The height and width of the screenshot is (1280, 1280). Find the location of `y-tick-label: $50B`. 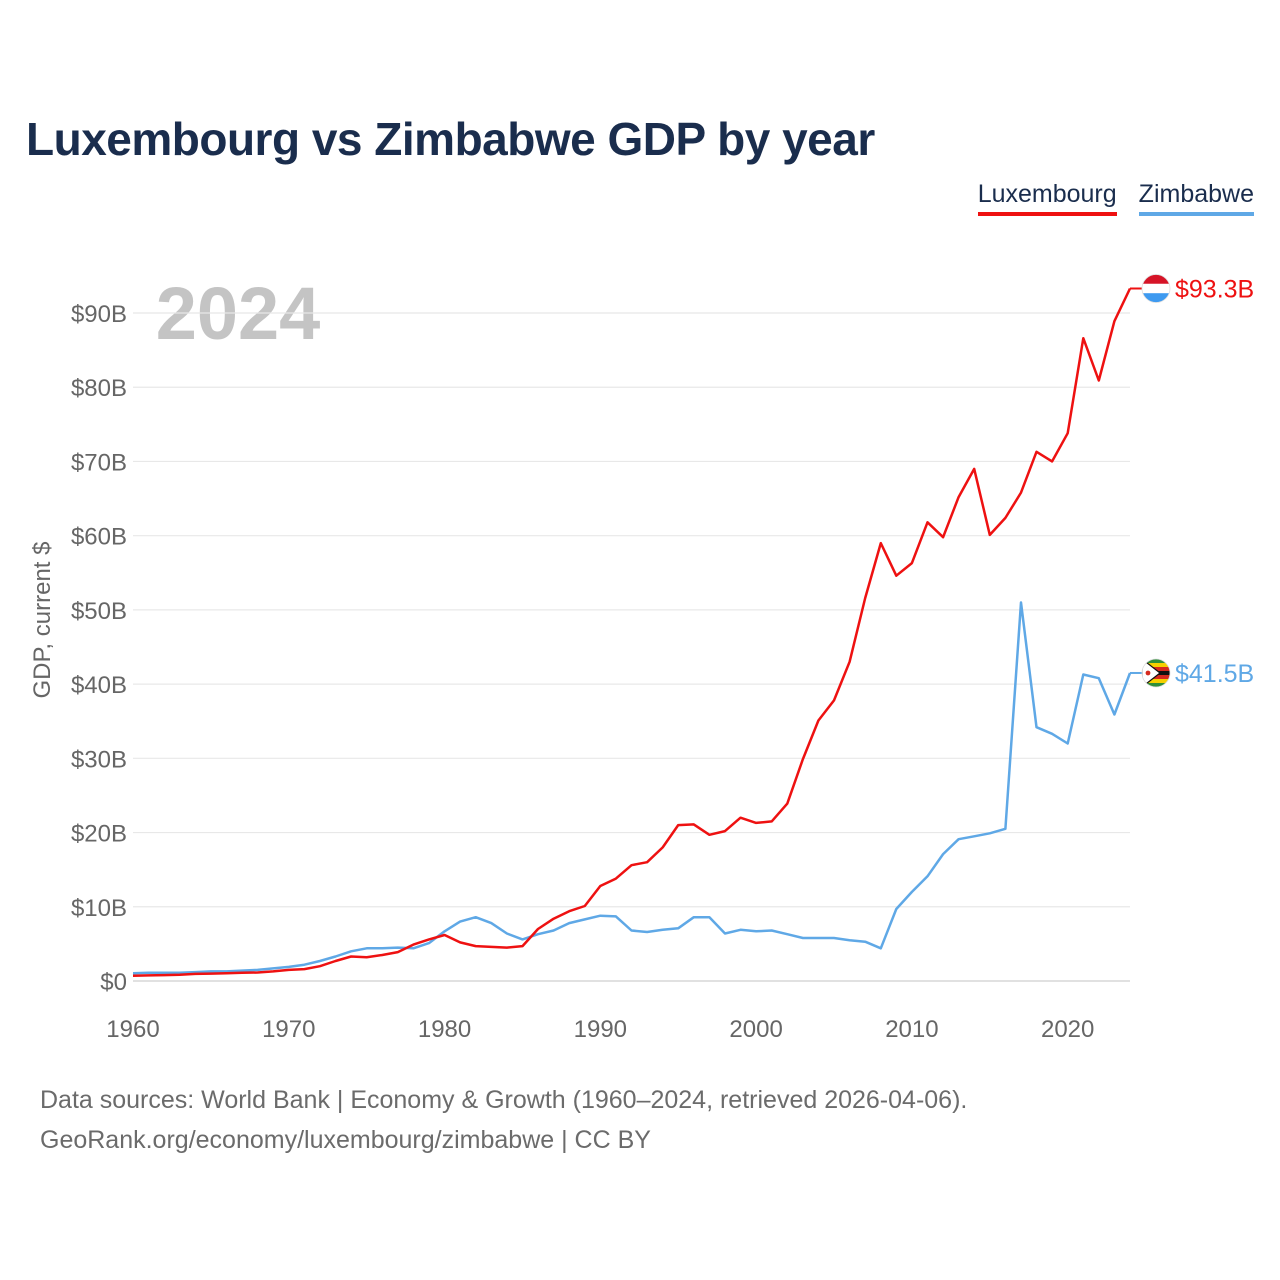

y-tick-label: $50B is located at coordinates (99, 611).